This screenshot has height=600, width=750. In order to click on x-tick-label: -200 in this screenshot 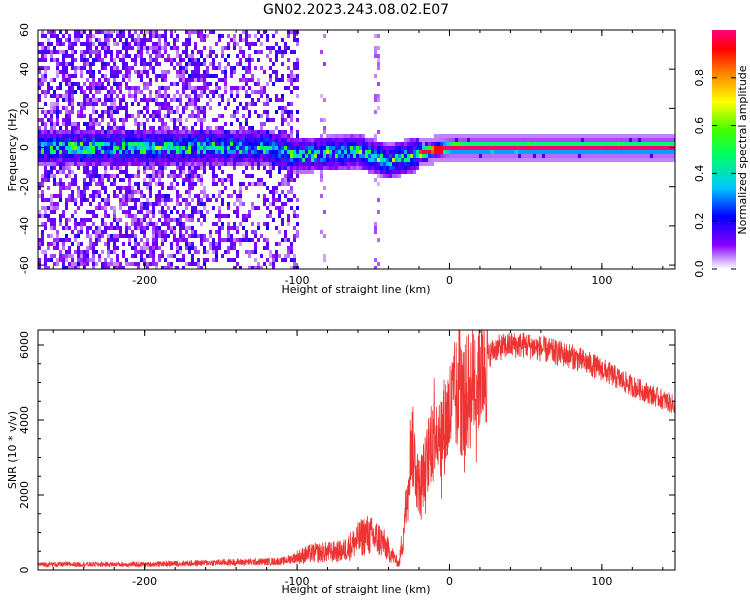, I will do `click(144, 581)`.